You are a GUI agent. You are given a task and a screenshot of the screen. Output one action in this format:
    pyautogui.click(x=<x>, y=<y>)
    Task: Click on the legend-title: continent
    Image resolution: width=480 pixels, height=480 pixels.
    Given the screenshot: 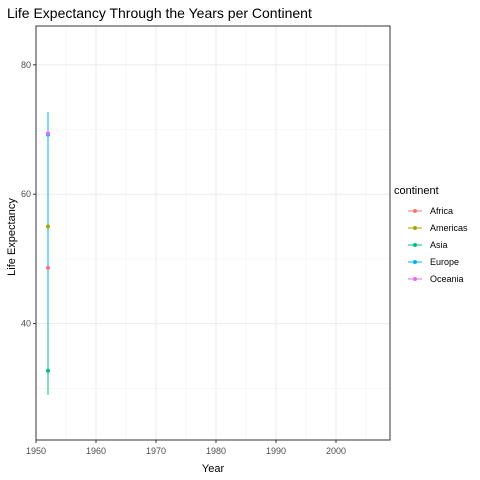 What is the action you would take?
    pyautogui.click(x=416, y=191)
    